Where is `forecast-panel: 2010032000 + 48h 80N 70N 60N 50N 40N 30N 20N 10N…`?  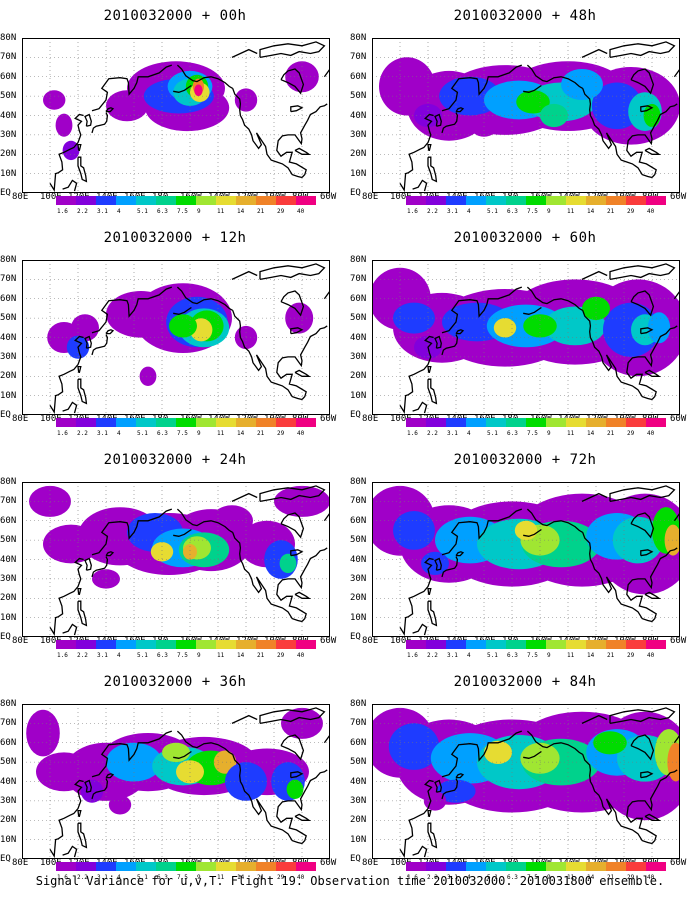 forecast-panel: 2010032000 + 48h 80N 70N 60N 50N 40N 30N 20N 10N… is located at coordinates (525, 111).